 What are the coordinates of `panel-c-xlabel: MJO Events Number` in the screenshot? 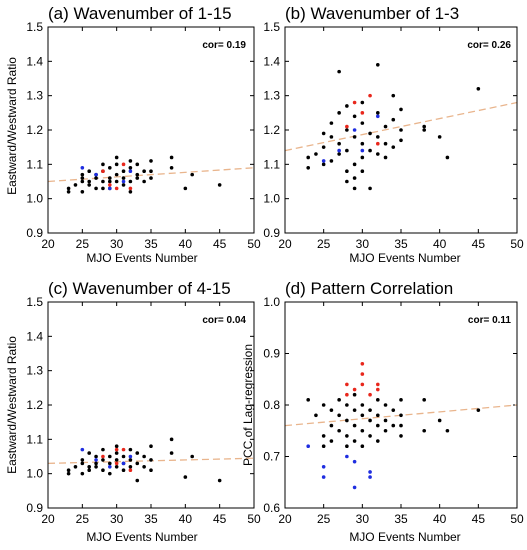 It's located at (141, 537).